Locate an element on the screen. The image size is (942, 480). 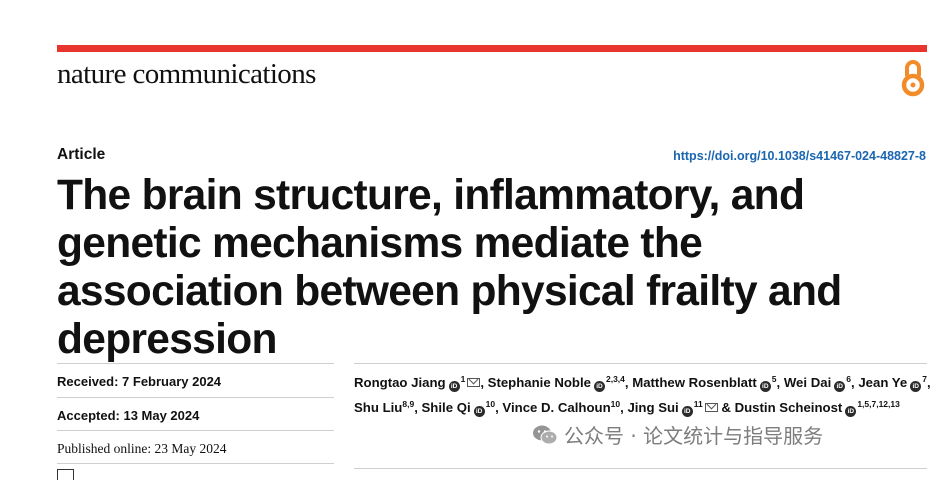
author-item: Shile Qi iD10 is located at coordinates (458, 407).